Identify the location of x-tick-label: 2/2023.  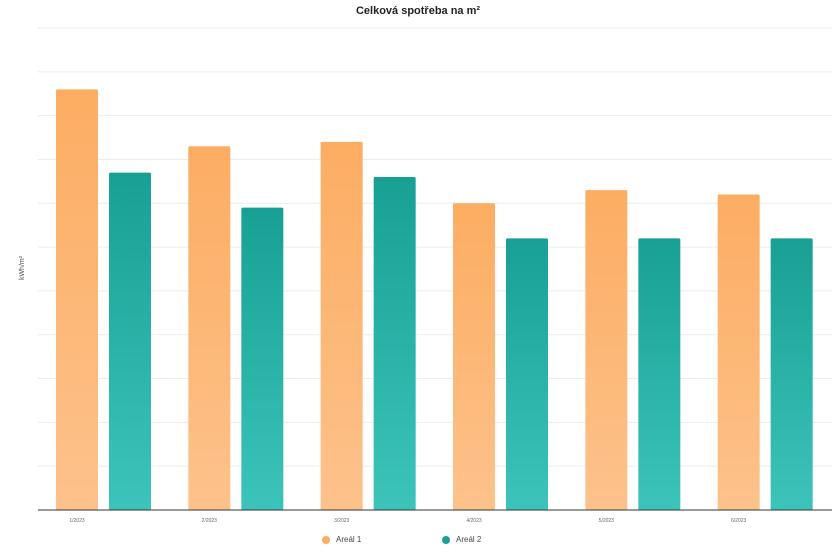
(210, 521).